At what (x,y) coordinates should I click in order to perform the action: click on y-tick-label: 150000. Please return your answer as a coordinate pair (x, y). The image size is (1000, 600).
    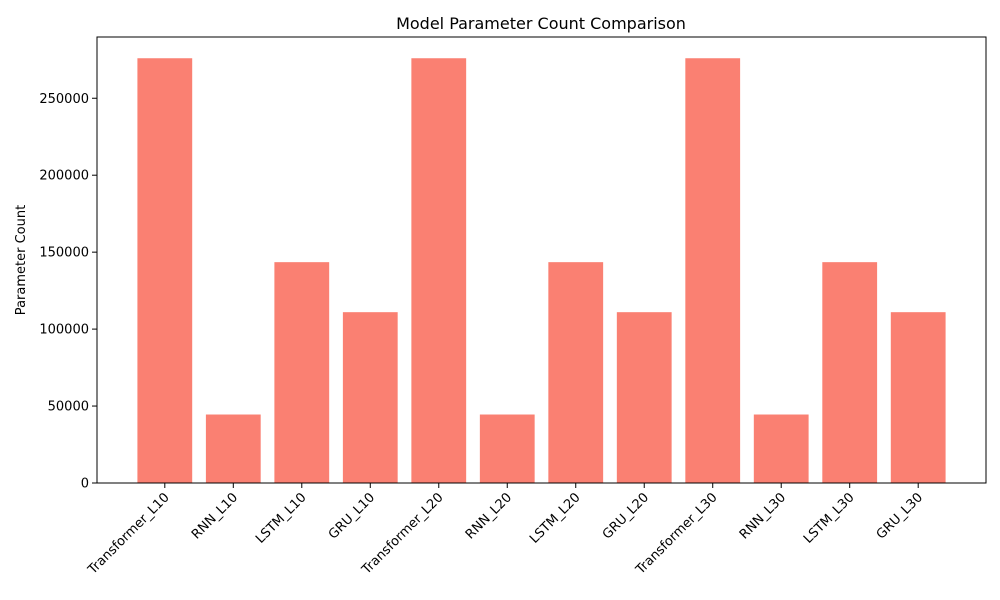
    Looking at the image, I should click on (64, 253).